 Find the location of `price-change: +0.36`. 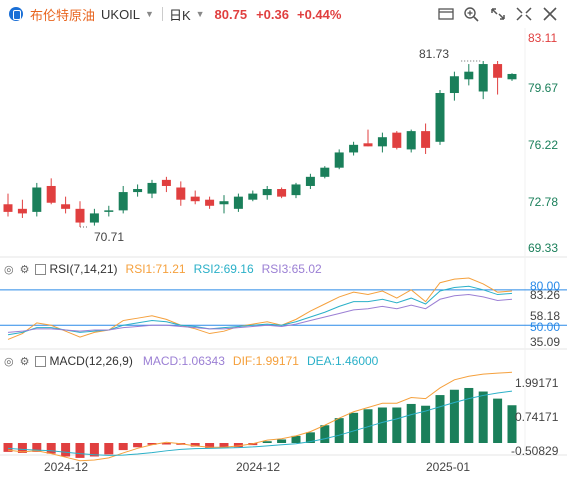

price-change: +0.36 is located at coordinates (272, 14).